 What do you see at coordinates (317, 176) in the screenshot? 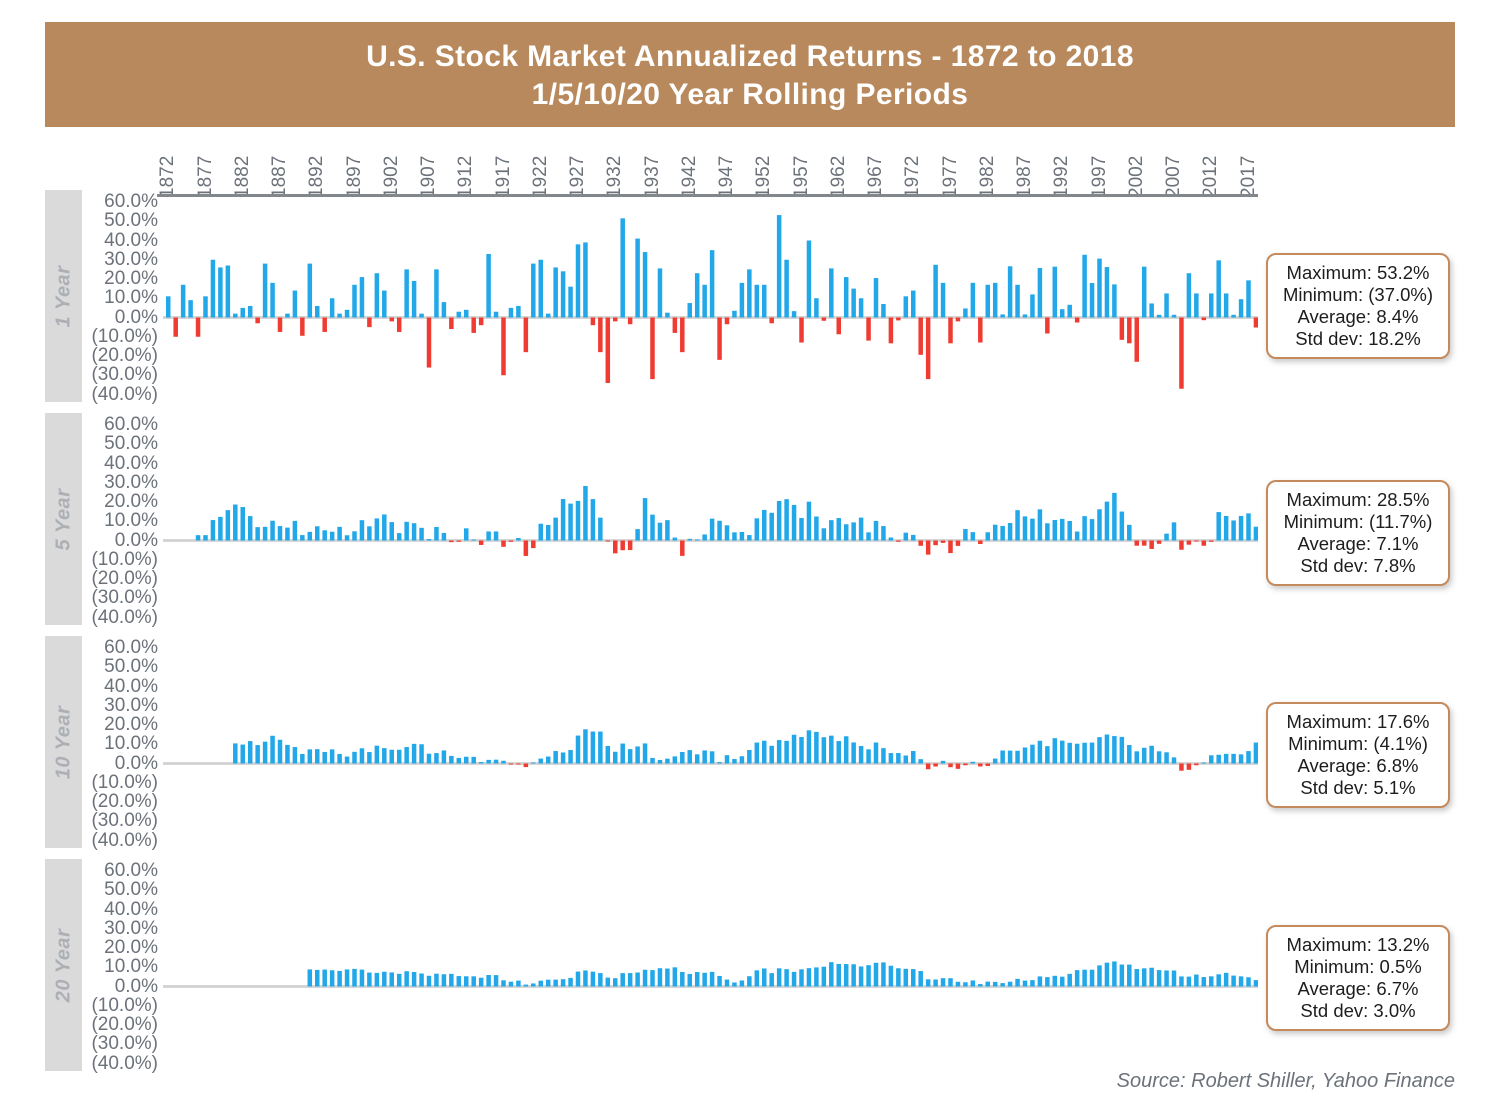
I see `x-tick-1892: 1892` at bounding box center [317, 176].